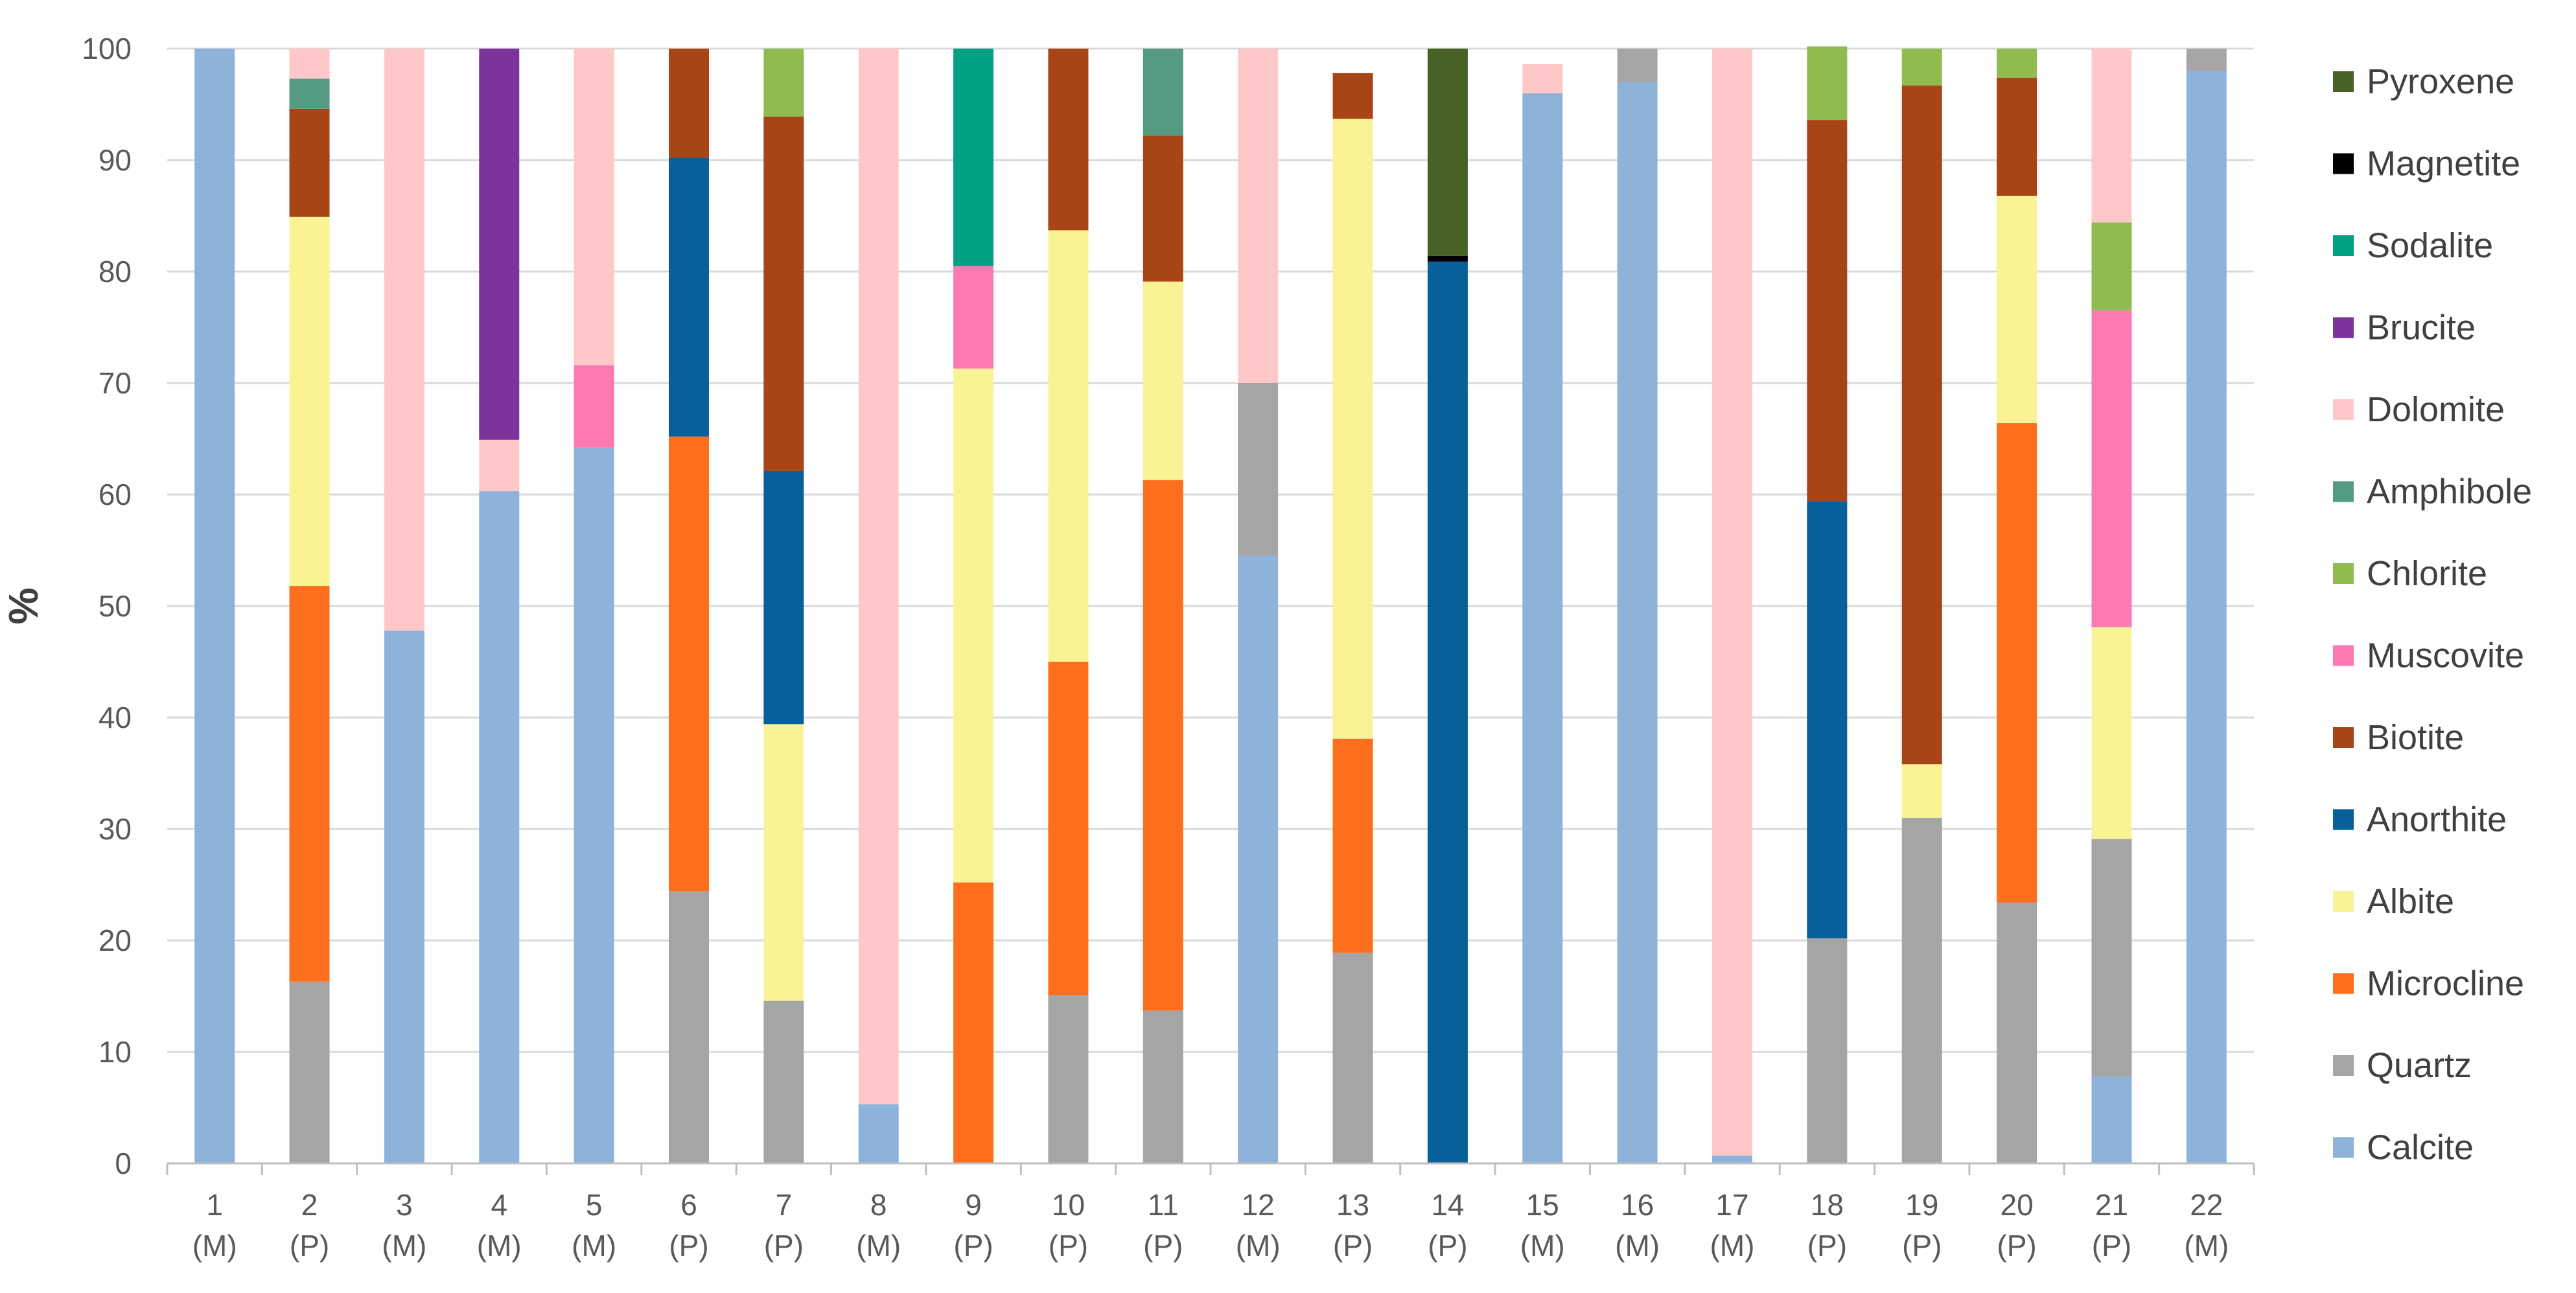  Describe the element at coordinates (2344, 327) in the screenshot. I see `legend-swatch-brucite` at that location.